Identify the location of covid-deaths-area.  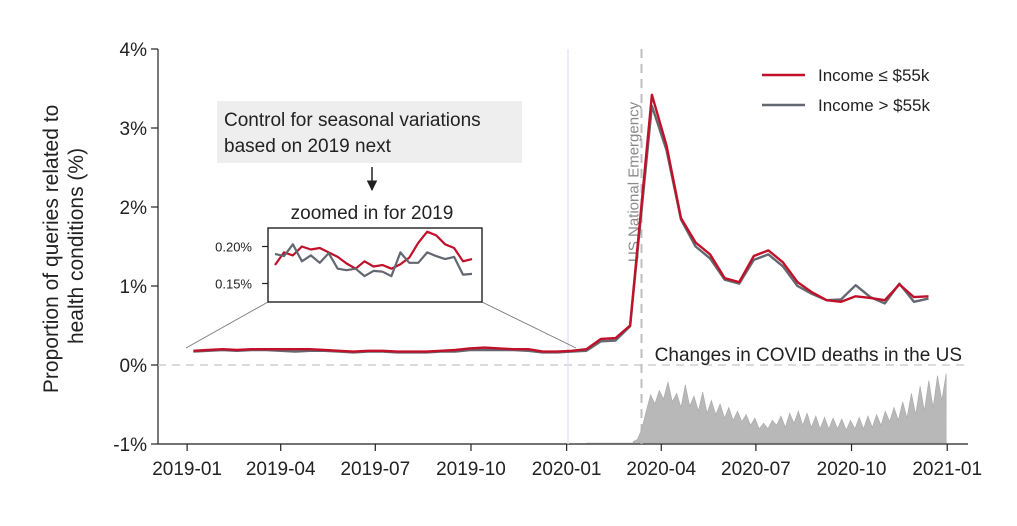
(766, 408).